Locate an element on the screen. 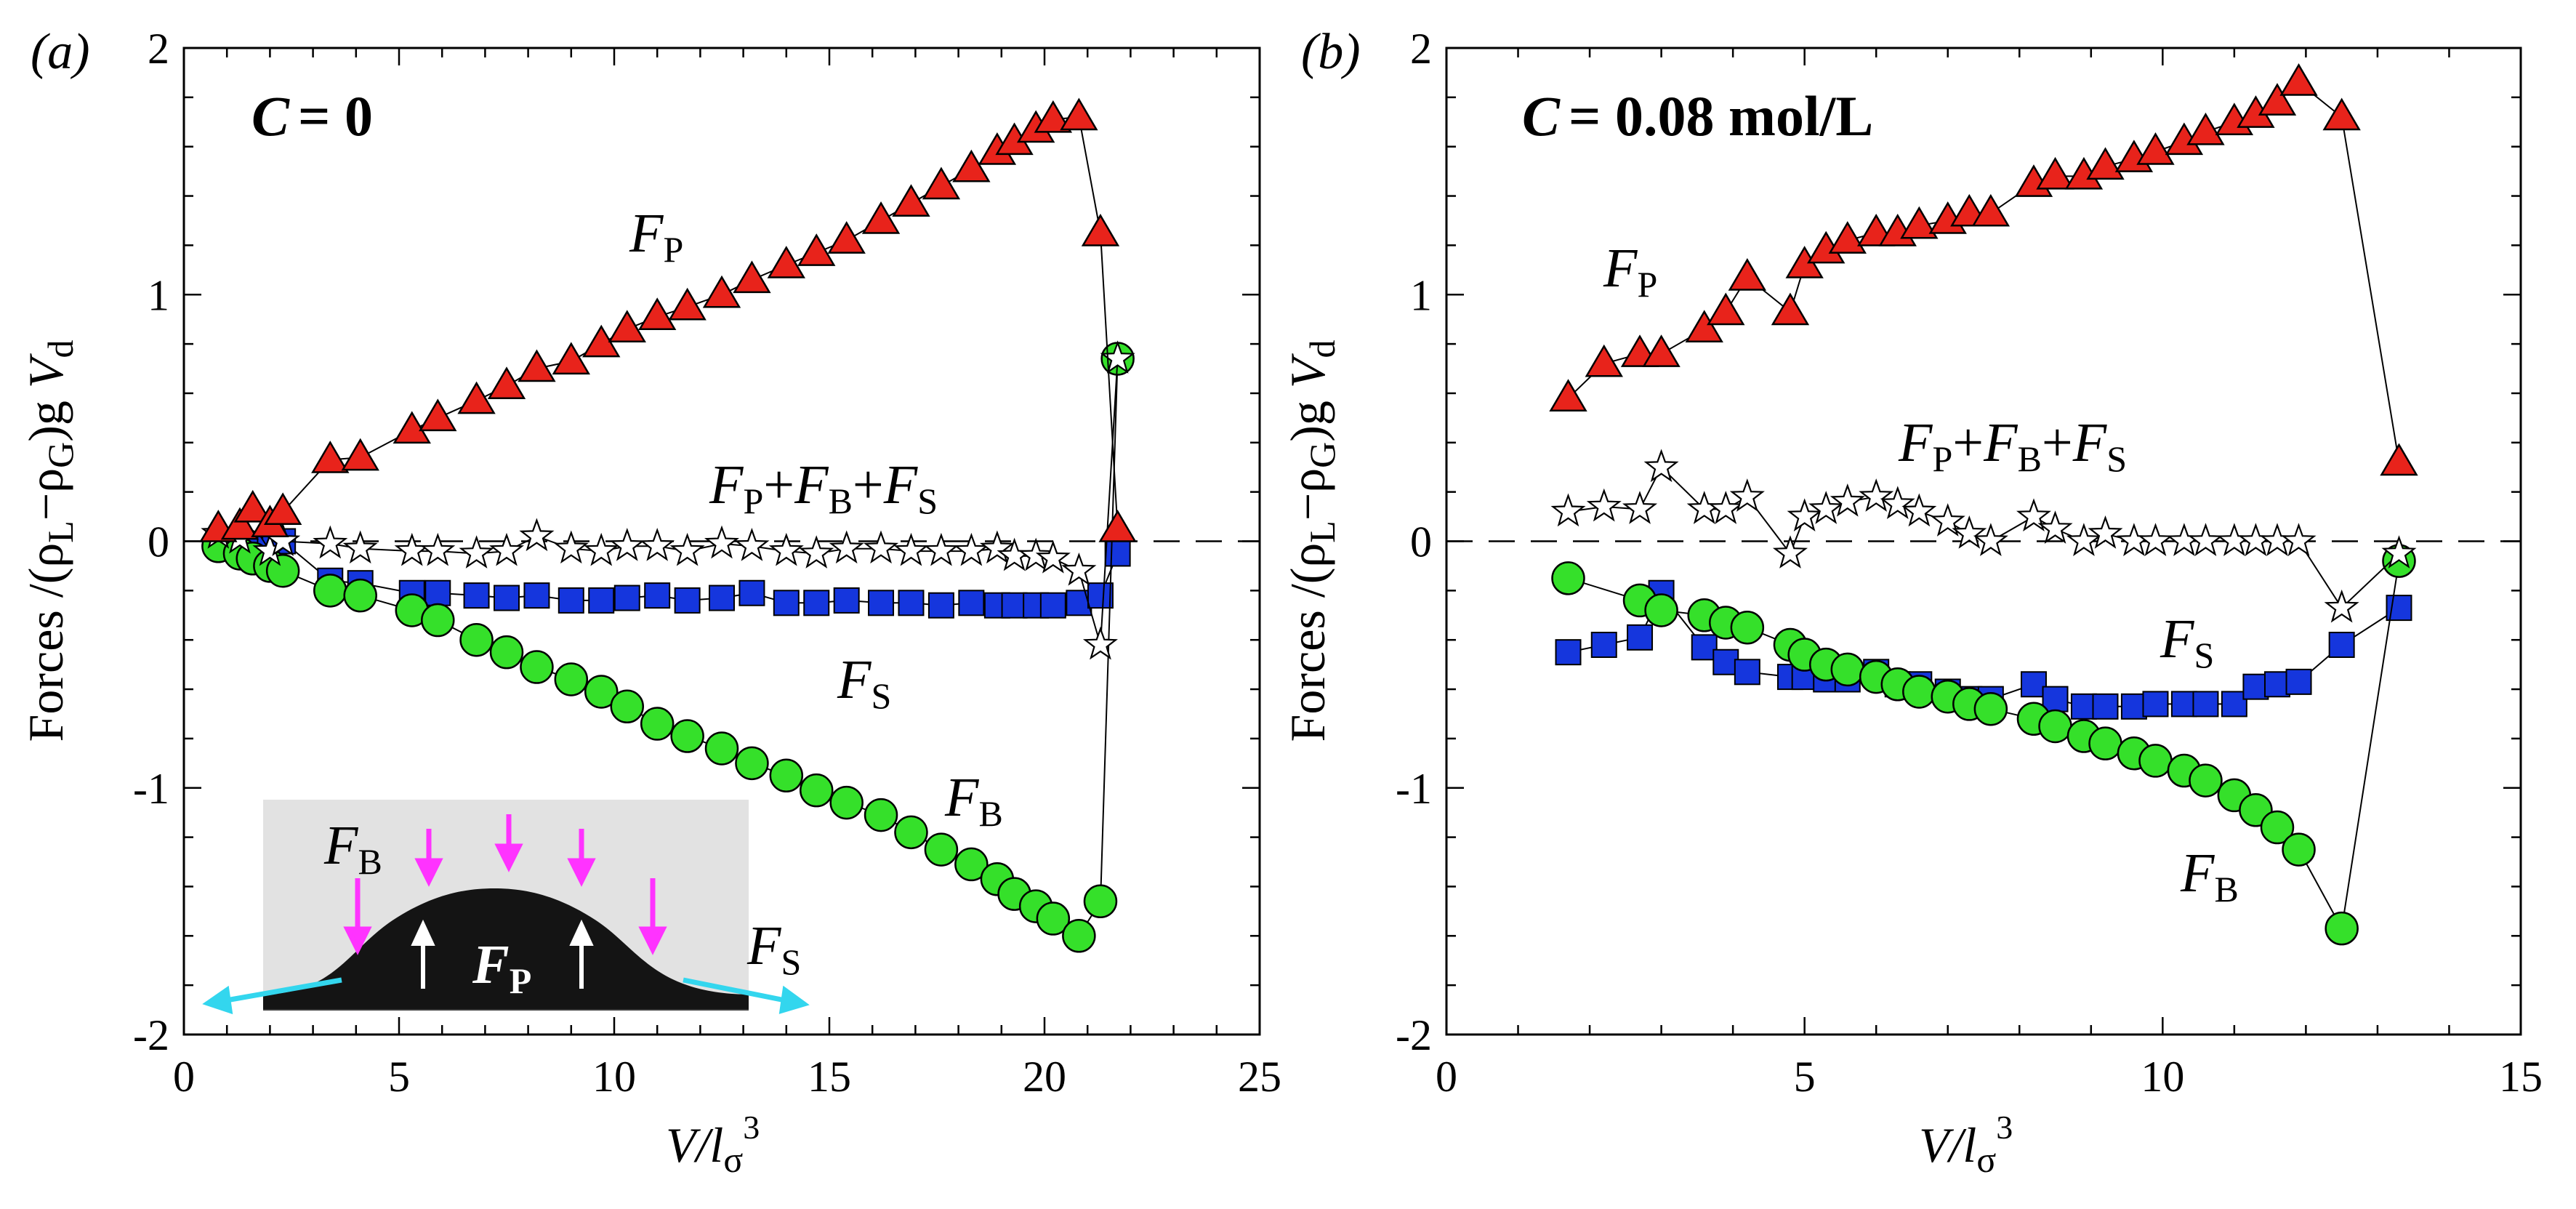 This screenshot has height=1209, width=2576. surface-tension-arrows is located at coordinates (506, 996).